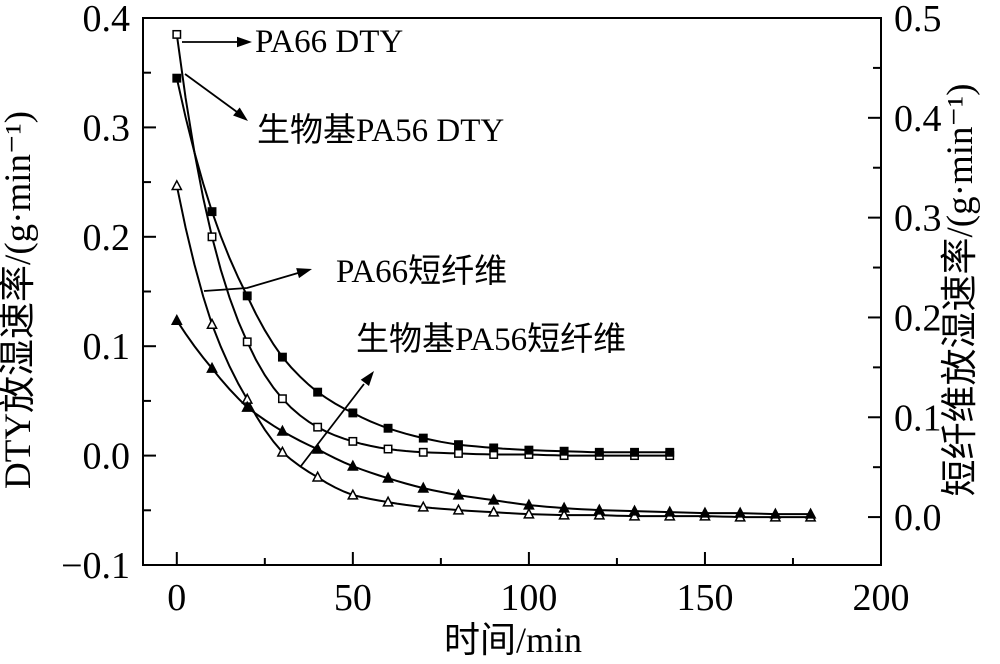 The height and width of the screenshot is (664, 1000). Describe the element at coordinates (107, 347) in the screenshot. I see `left-tick-label: 0.1` at that location.